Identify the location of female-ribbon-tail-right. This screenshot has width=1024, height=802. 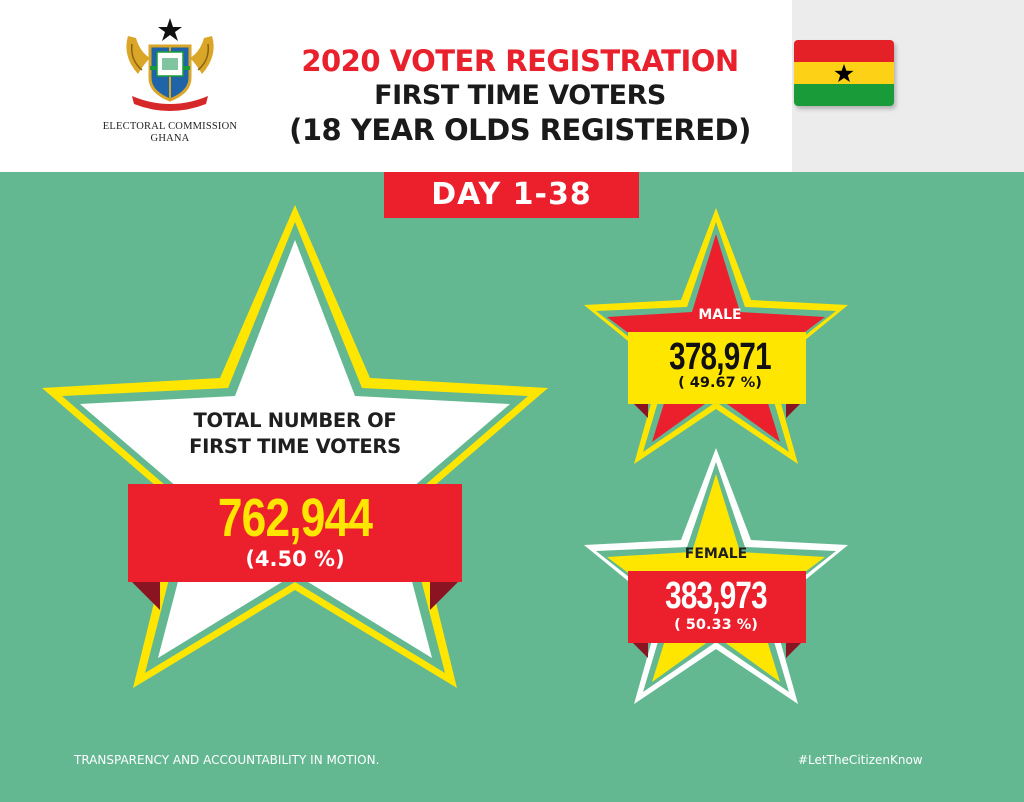
(795, 649).